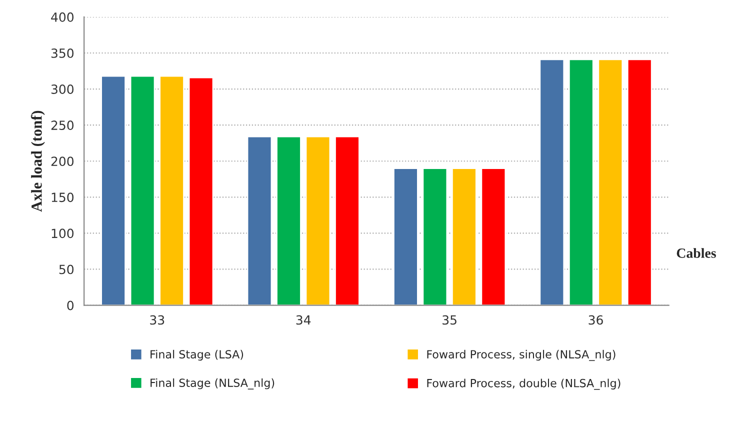  I want to click on x-tick-label: 33, so click(157, 320).